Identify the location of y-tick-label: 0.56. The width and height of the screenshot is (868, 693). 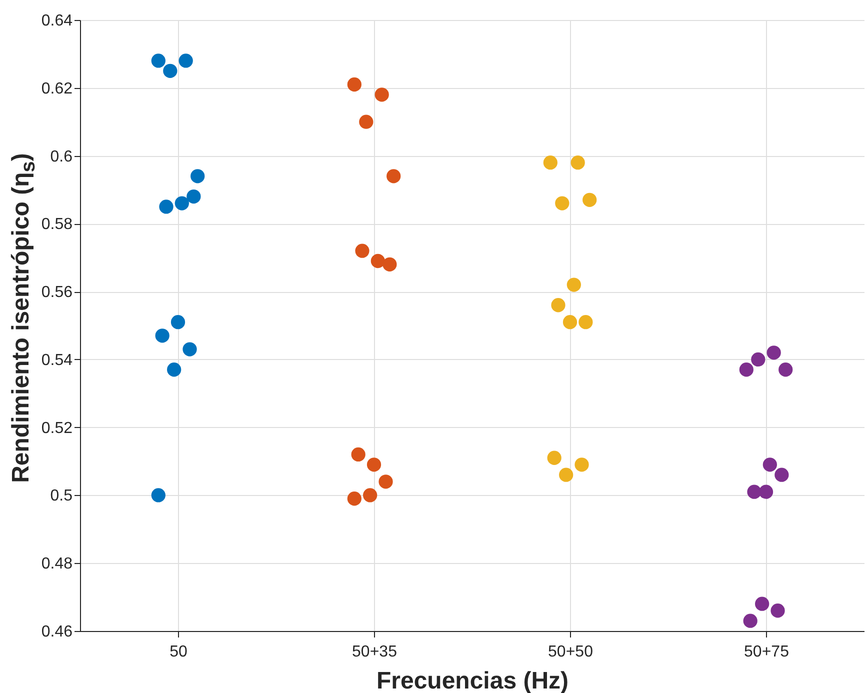
(57, 293).